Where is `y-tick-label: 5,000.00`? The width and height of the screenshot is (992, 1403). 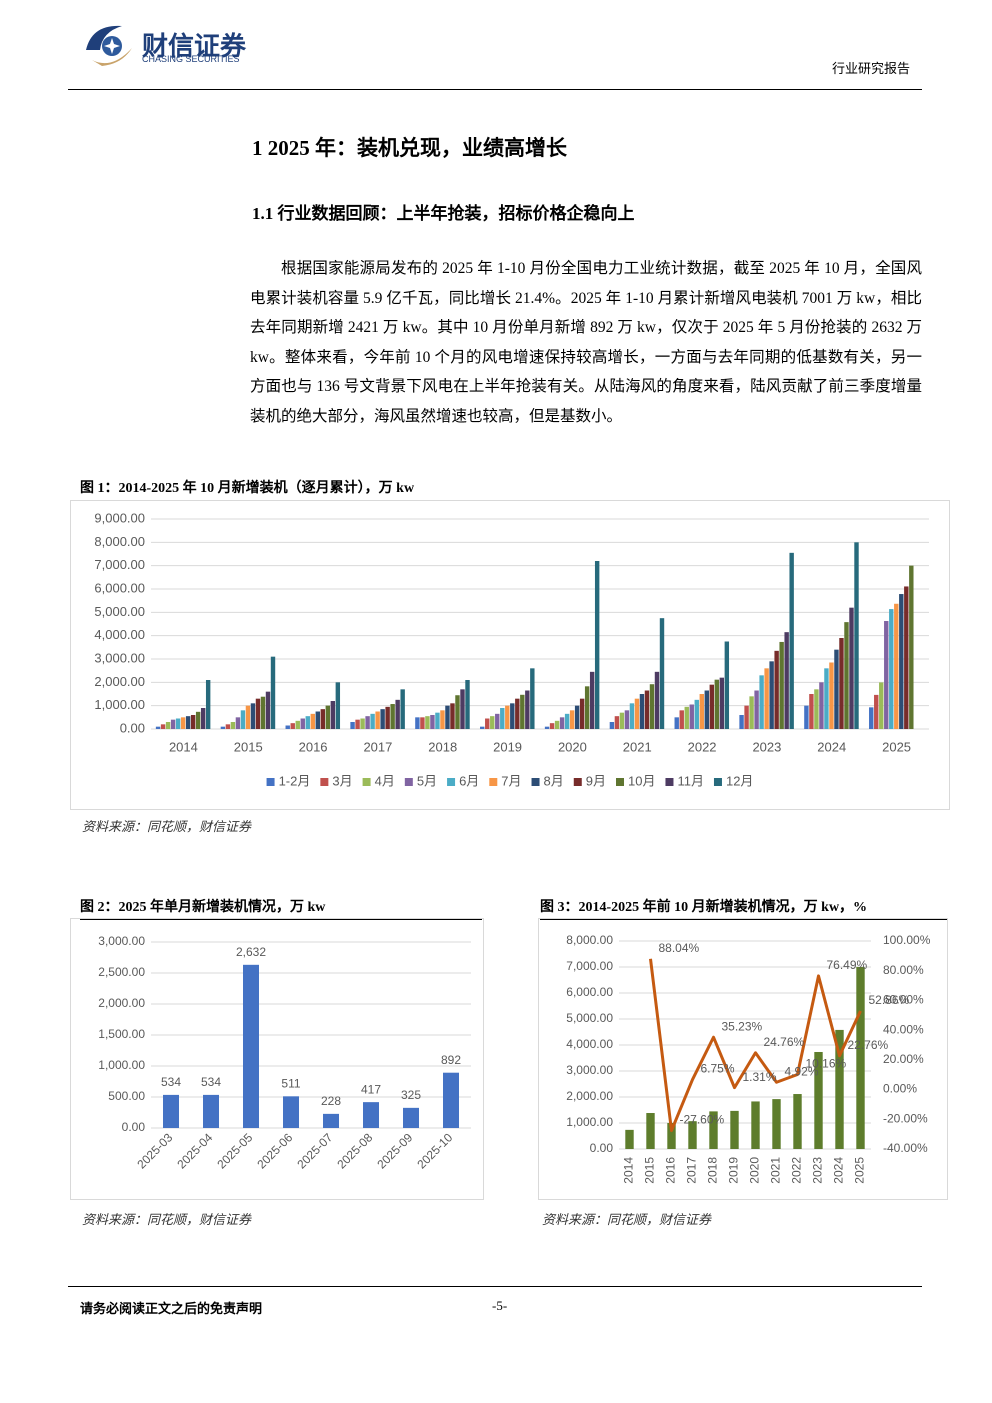
y-tick-label: 5,000.00 is located at coordinates (589, 1018).